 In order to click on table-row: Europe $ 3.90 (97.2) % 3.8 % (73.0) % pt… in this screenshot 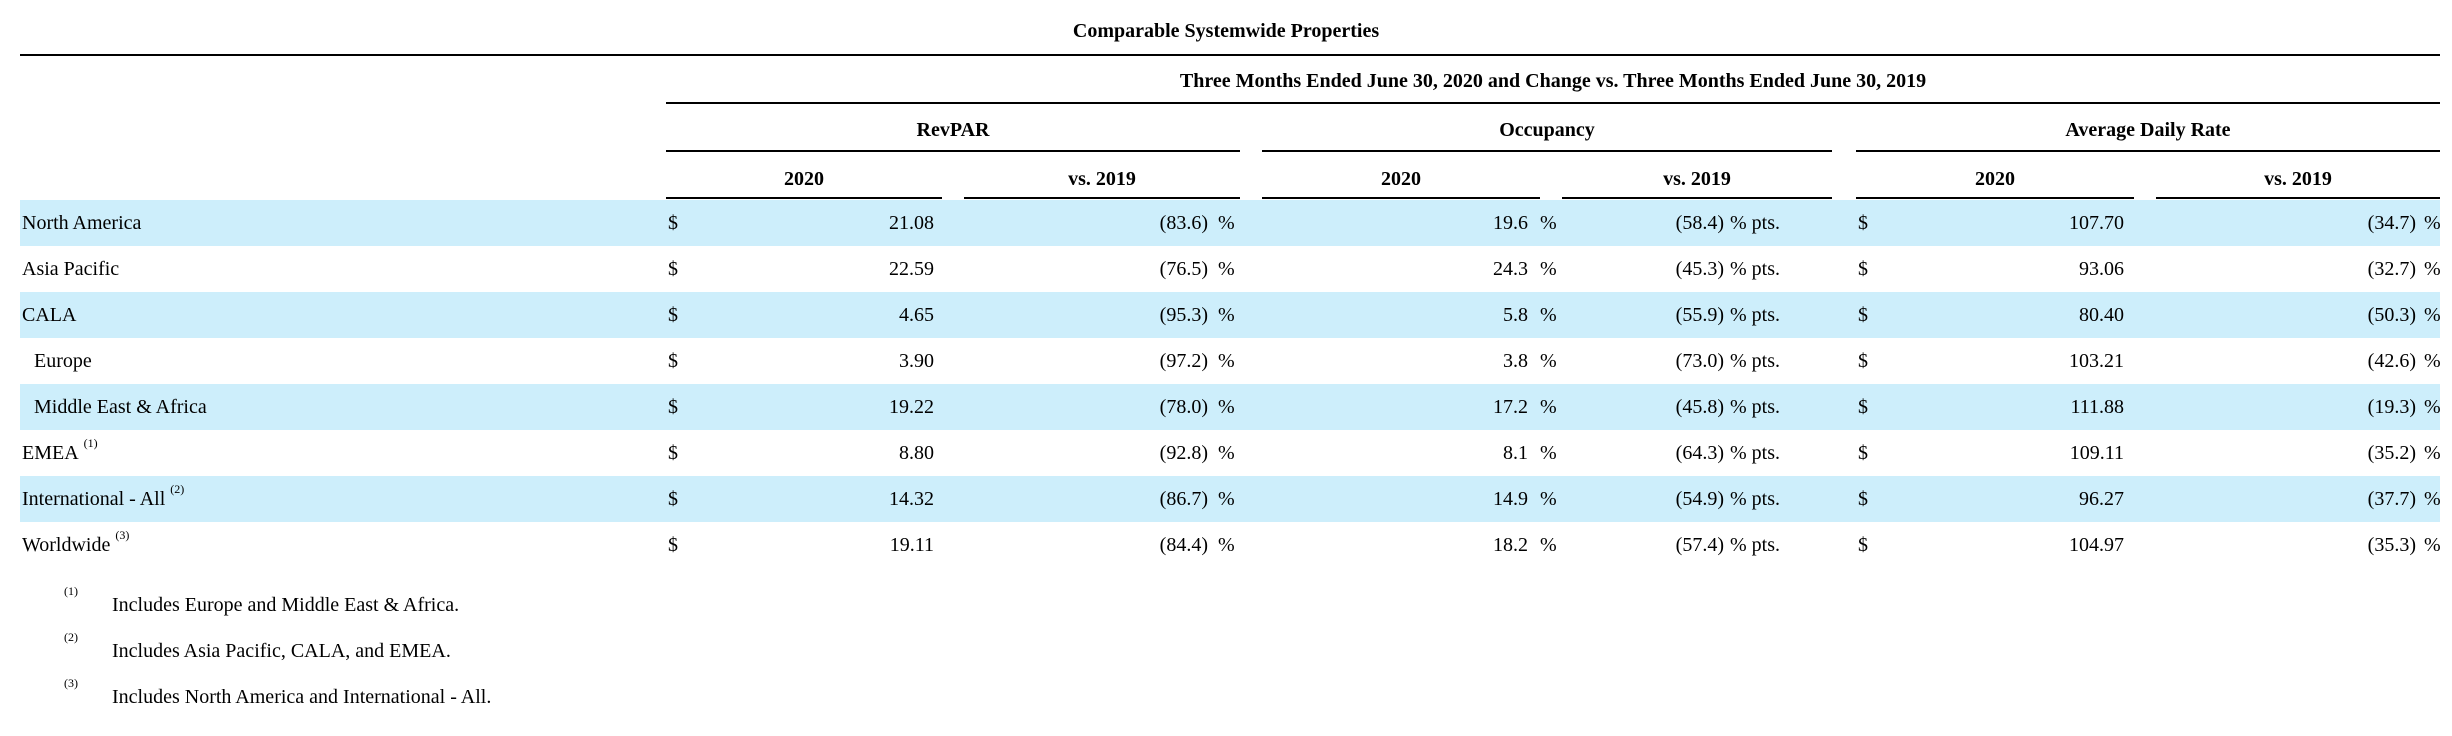, I will do `click(1230, 361)`.